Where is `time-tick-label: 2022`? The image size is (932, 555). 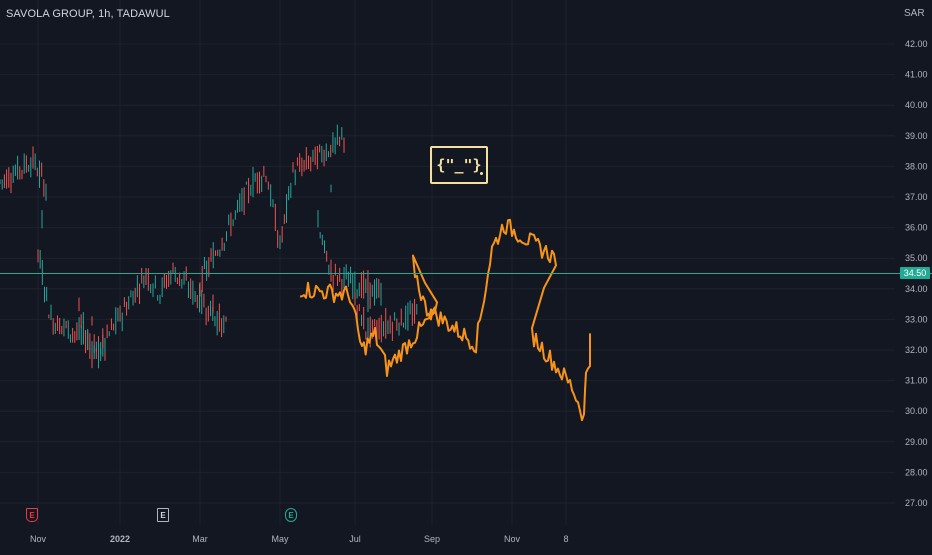 time-tick-label: 2022 is located at coordinates (120, 539).